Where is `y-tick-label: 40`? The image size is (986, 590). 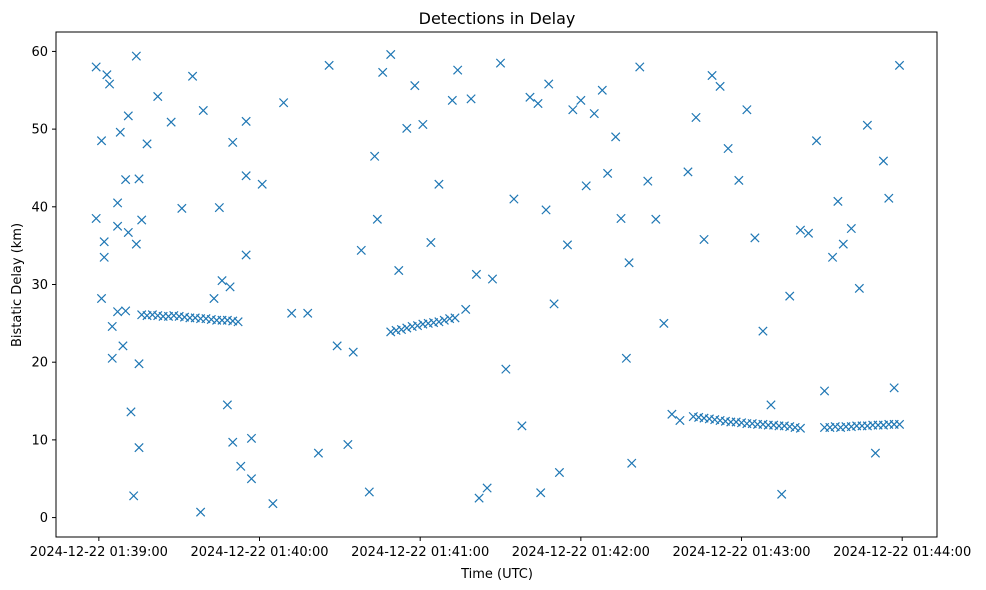
y-tick-label: 40 is located at coordinates (39, 207).